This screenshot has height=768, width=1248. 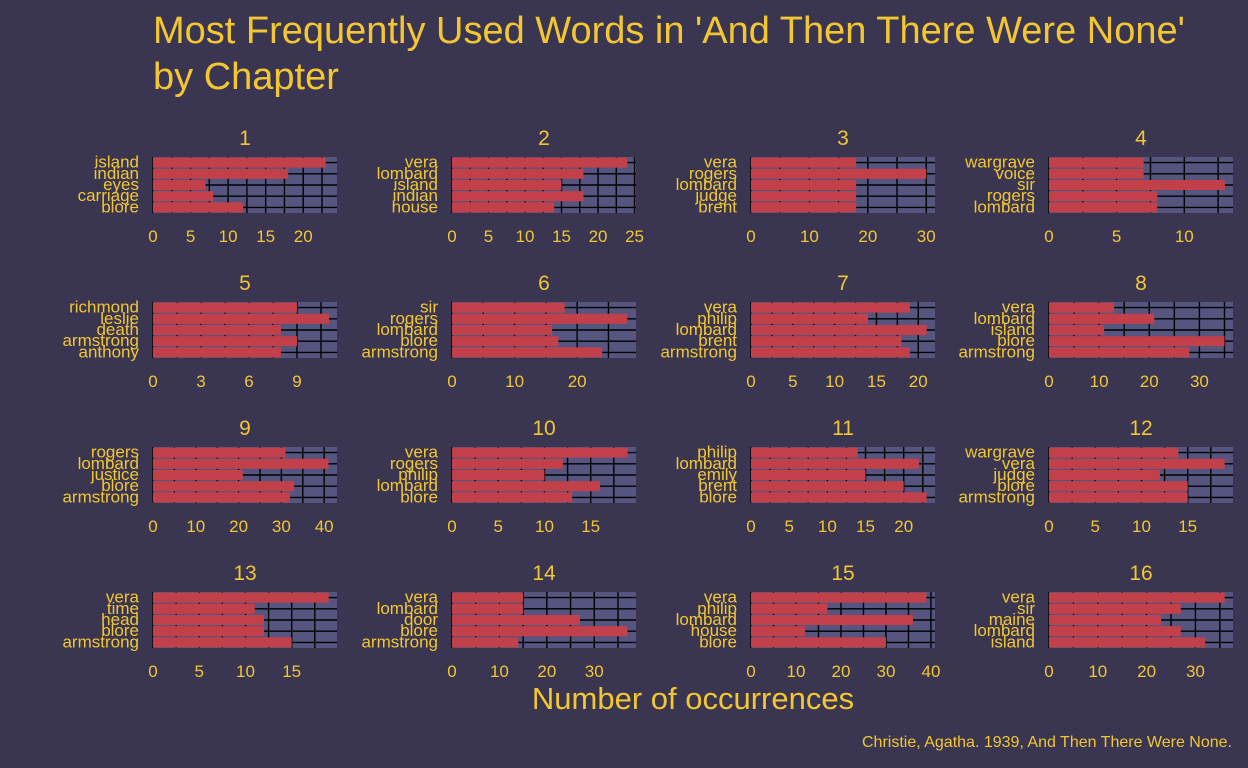 What do you see at coordinates (544, 138) in the screenshot?
I see `panel-title: 2` at bounding box center [544, 138].